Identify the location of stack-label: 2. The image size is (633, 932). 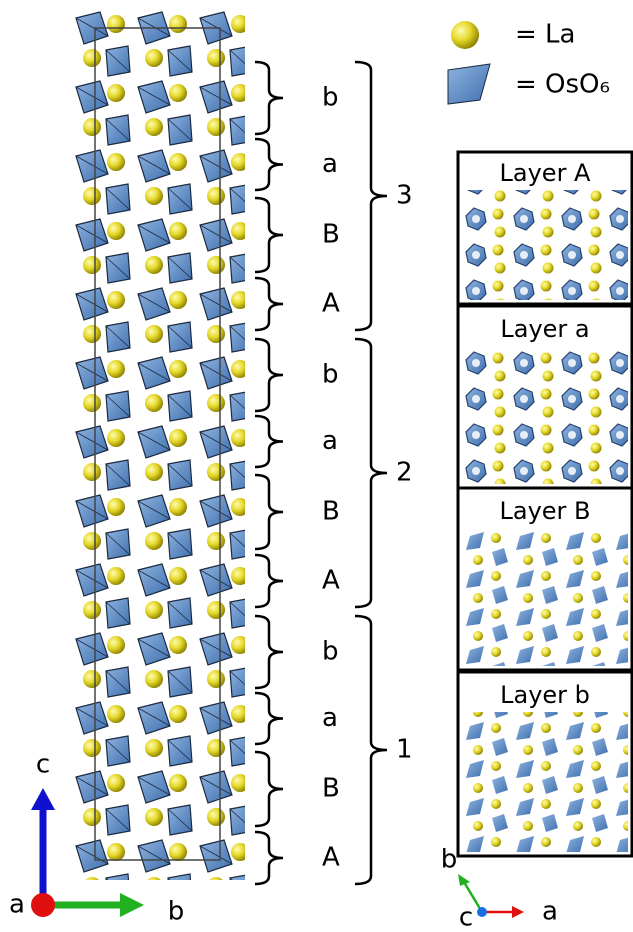
(404, 473).